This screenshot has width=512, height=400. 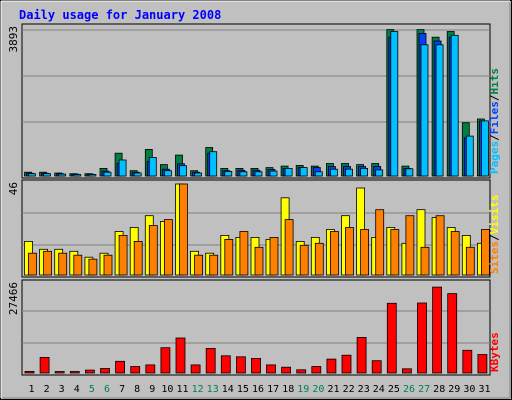 What do you see at coordinates (394, 389) in the screenshot?
I see `day-label-25: 25` at bounding box center [394, 389].